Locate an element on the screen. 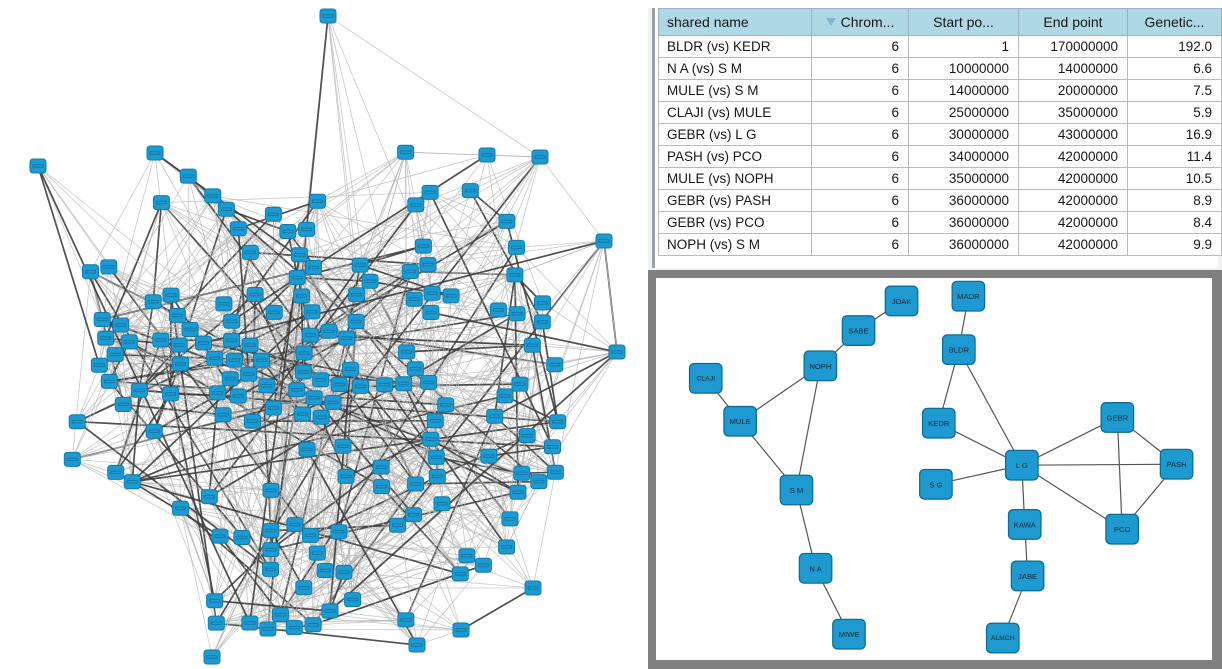  table-row: GEBR (vs) PCO 6 36000000 42000000 8.4 is located at coordinates (940, 222).